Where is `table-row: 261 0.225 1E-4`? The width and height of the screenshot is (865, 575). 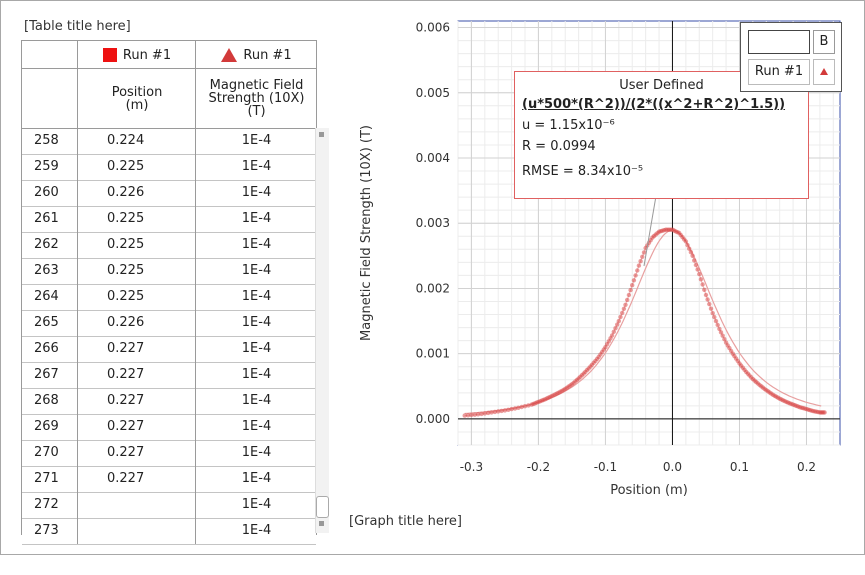 table-row: 261 0.225 1E-4 is located at coordinates (169, 219).